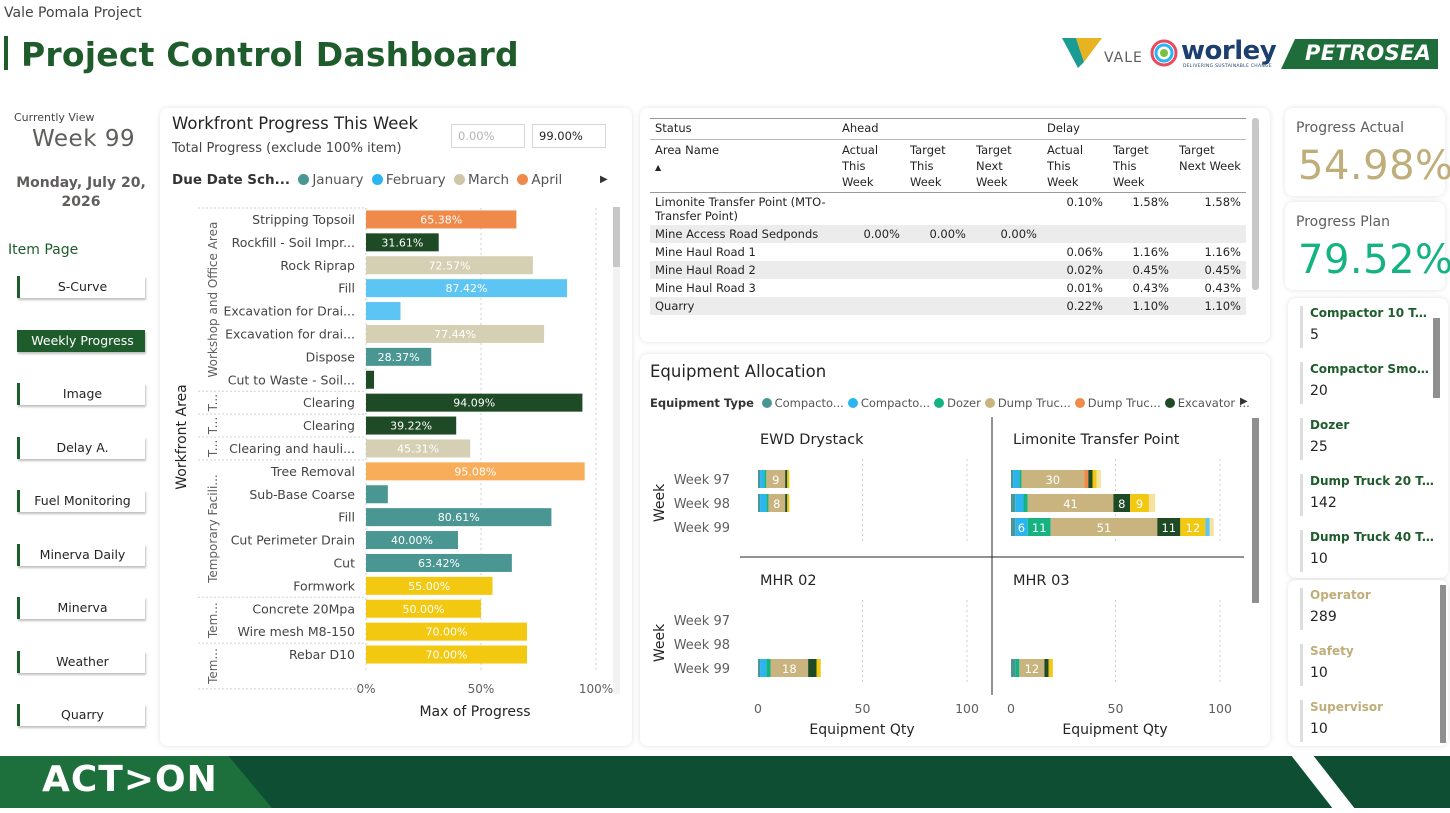  I want to click on nav-delay-button: Delay A., so click(81, 448).